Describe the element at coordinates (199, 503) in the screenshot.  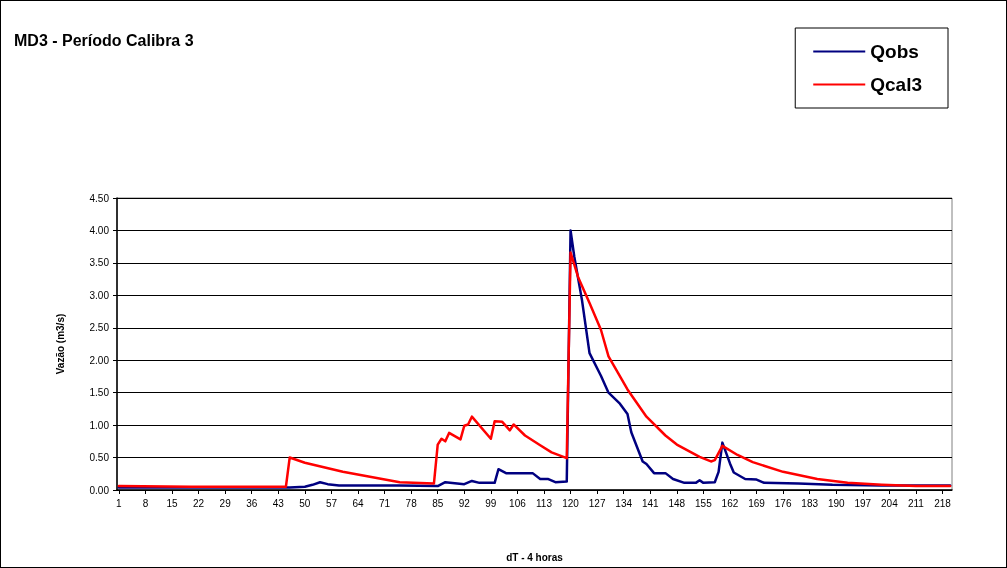
I see `x-tick-label: 22` at that location.